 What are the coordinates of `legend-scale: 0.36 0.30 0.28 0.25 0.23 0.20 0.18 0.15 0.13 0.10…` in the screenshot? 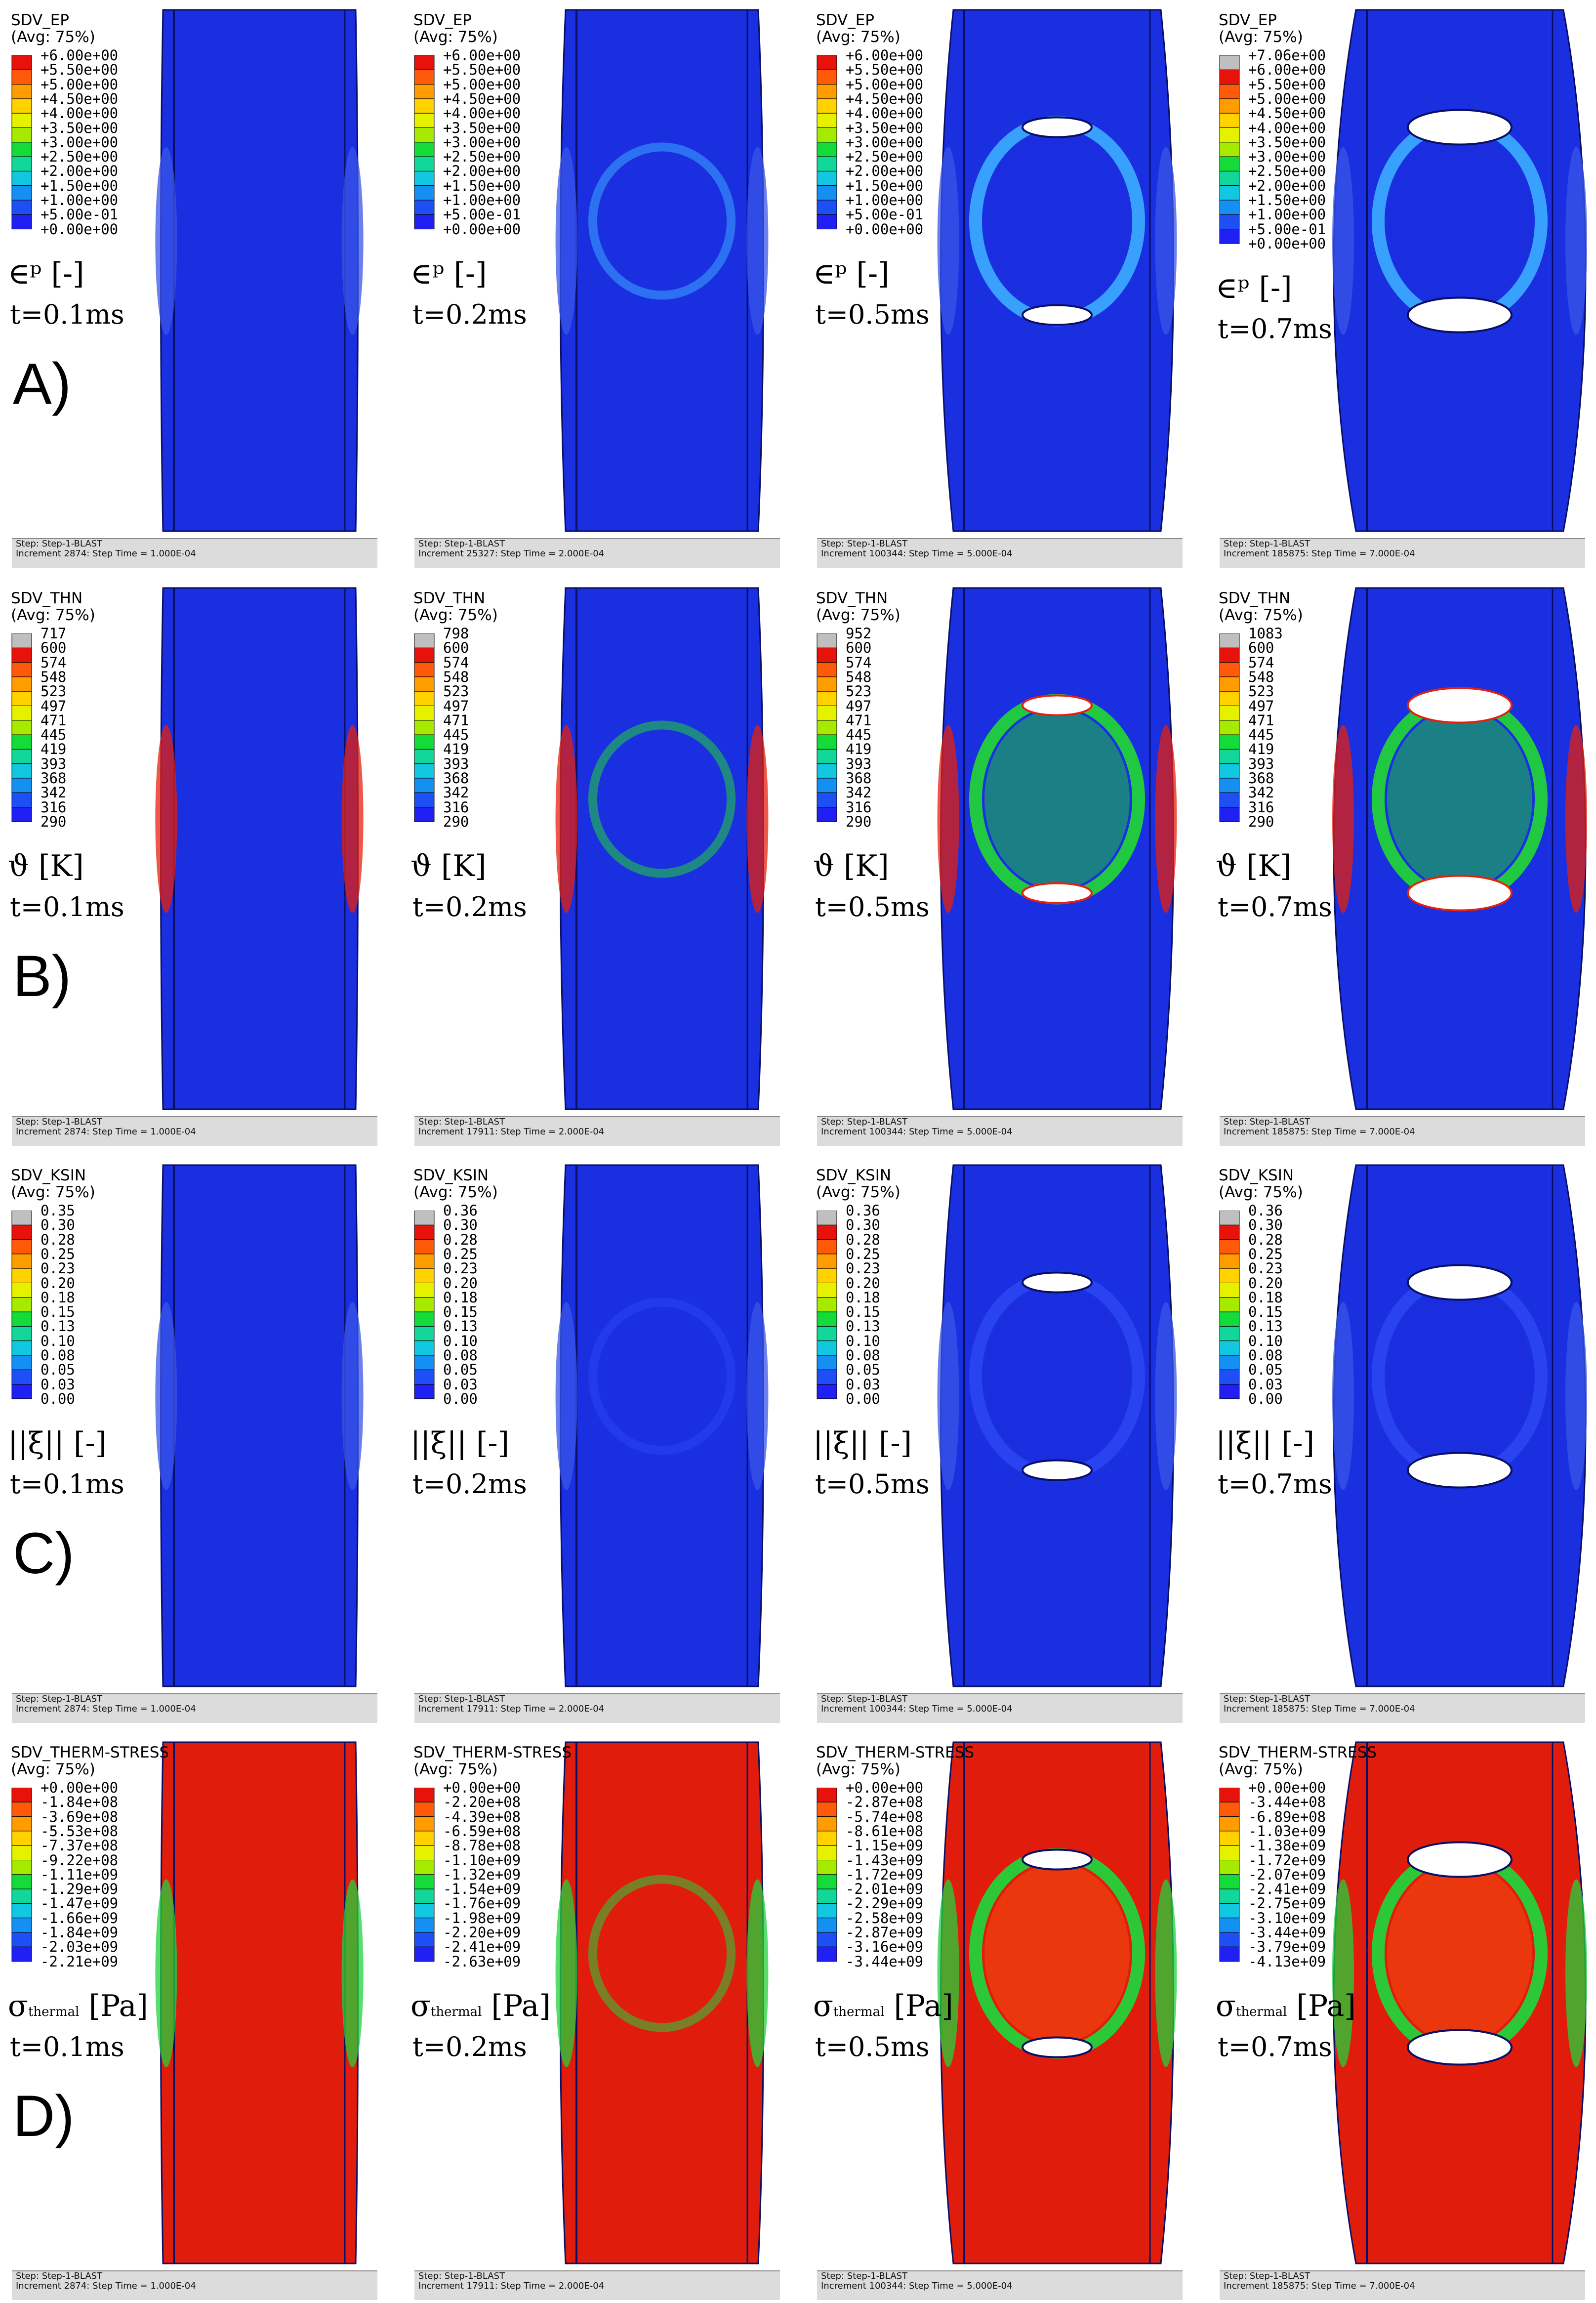 It's located at (1337, 1307).